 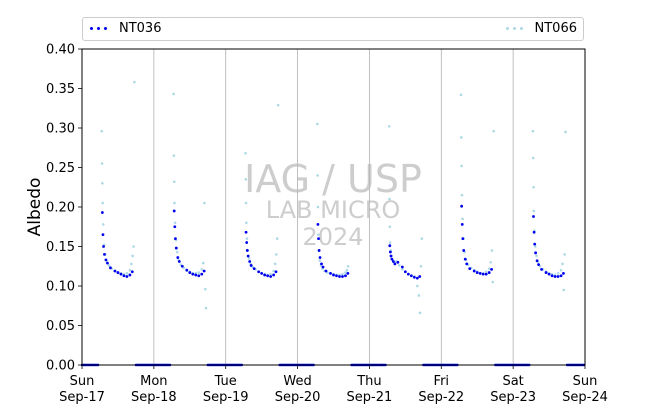 What do you see at coordinates (60, 129) in the screenshot?
I see `y-tick-label: 0.30` at bounding box center [60, 129].